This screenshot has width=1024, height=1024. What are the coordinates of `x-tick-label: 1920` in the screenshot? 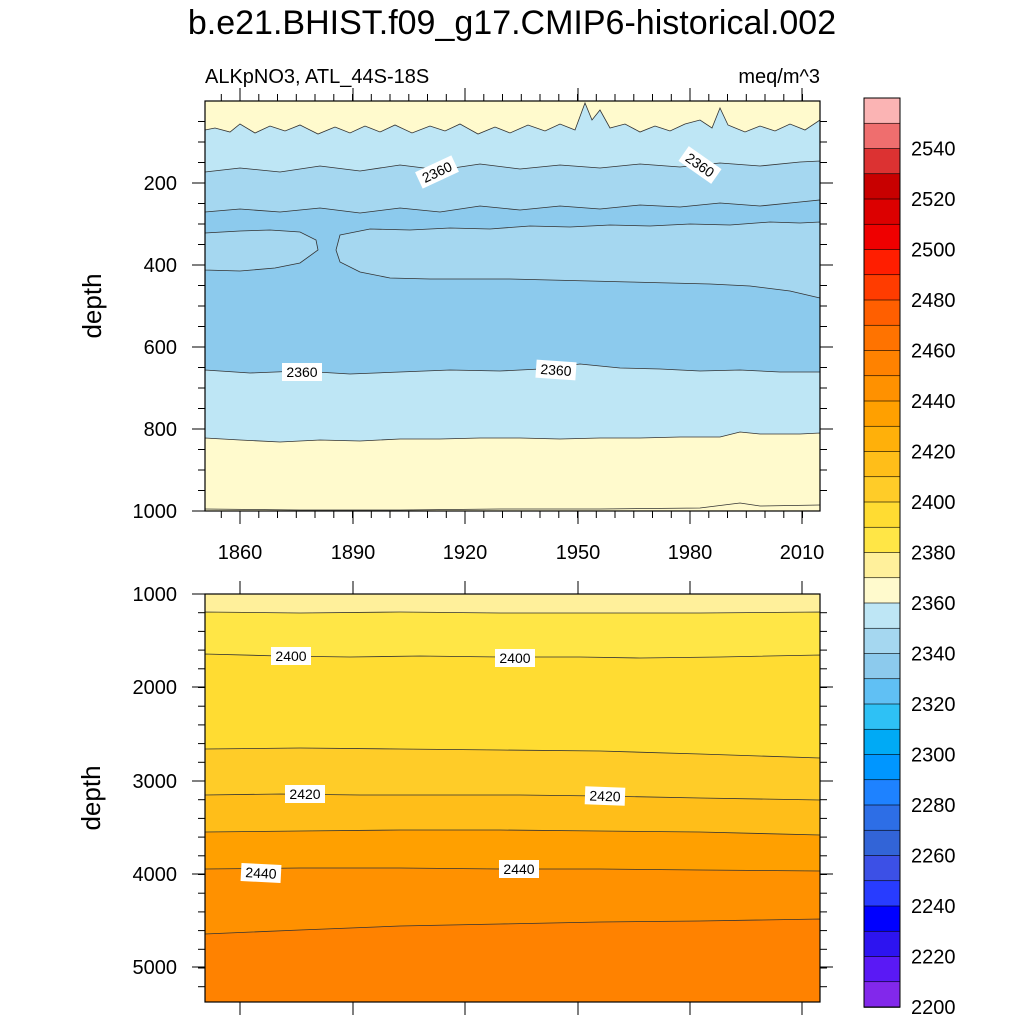 It's located at (465, 553).